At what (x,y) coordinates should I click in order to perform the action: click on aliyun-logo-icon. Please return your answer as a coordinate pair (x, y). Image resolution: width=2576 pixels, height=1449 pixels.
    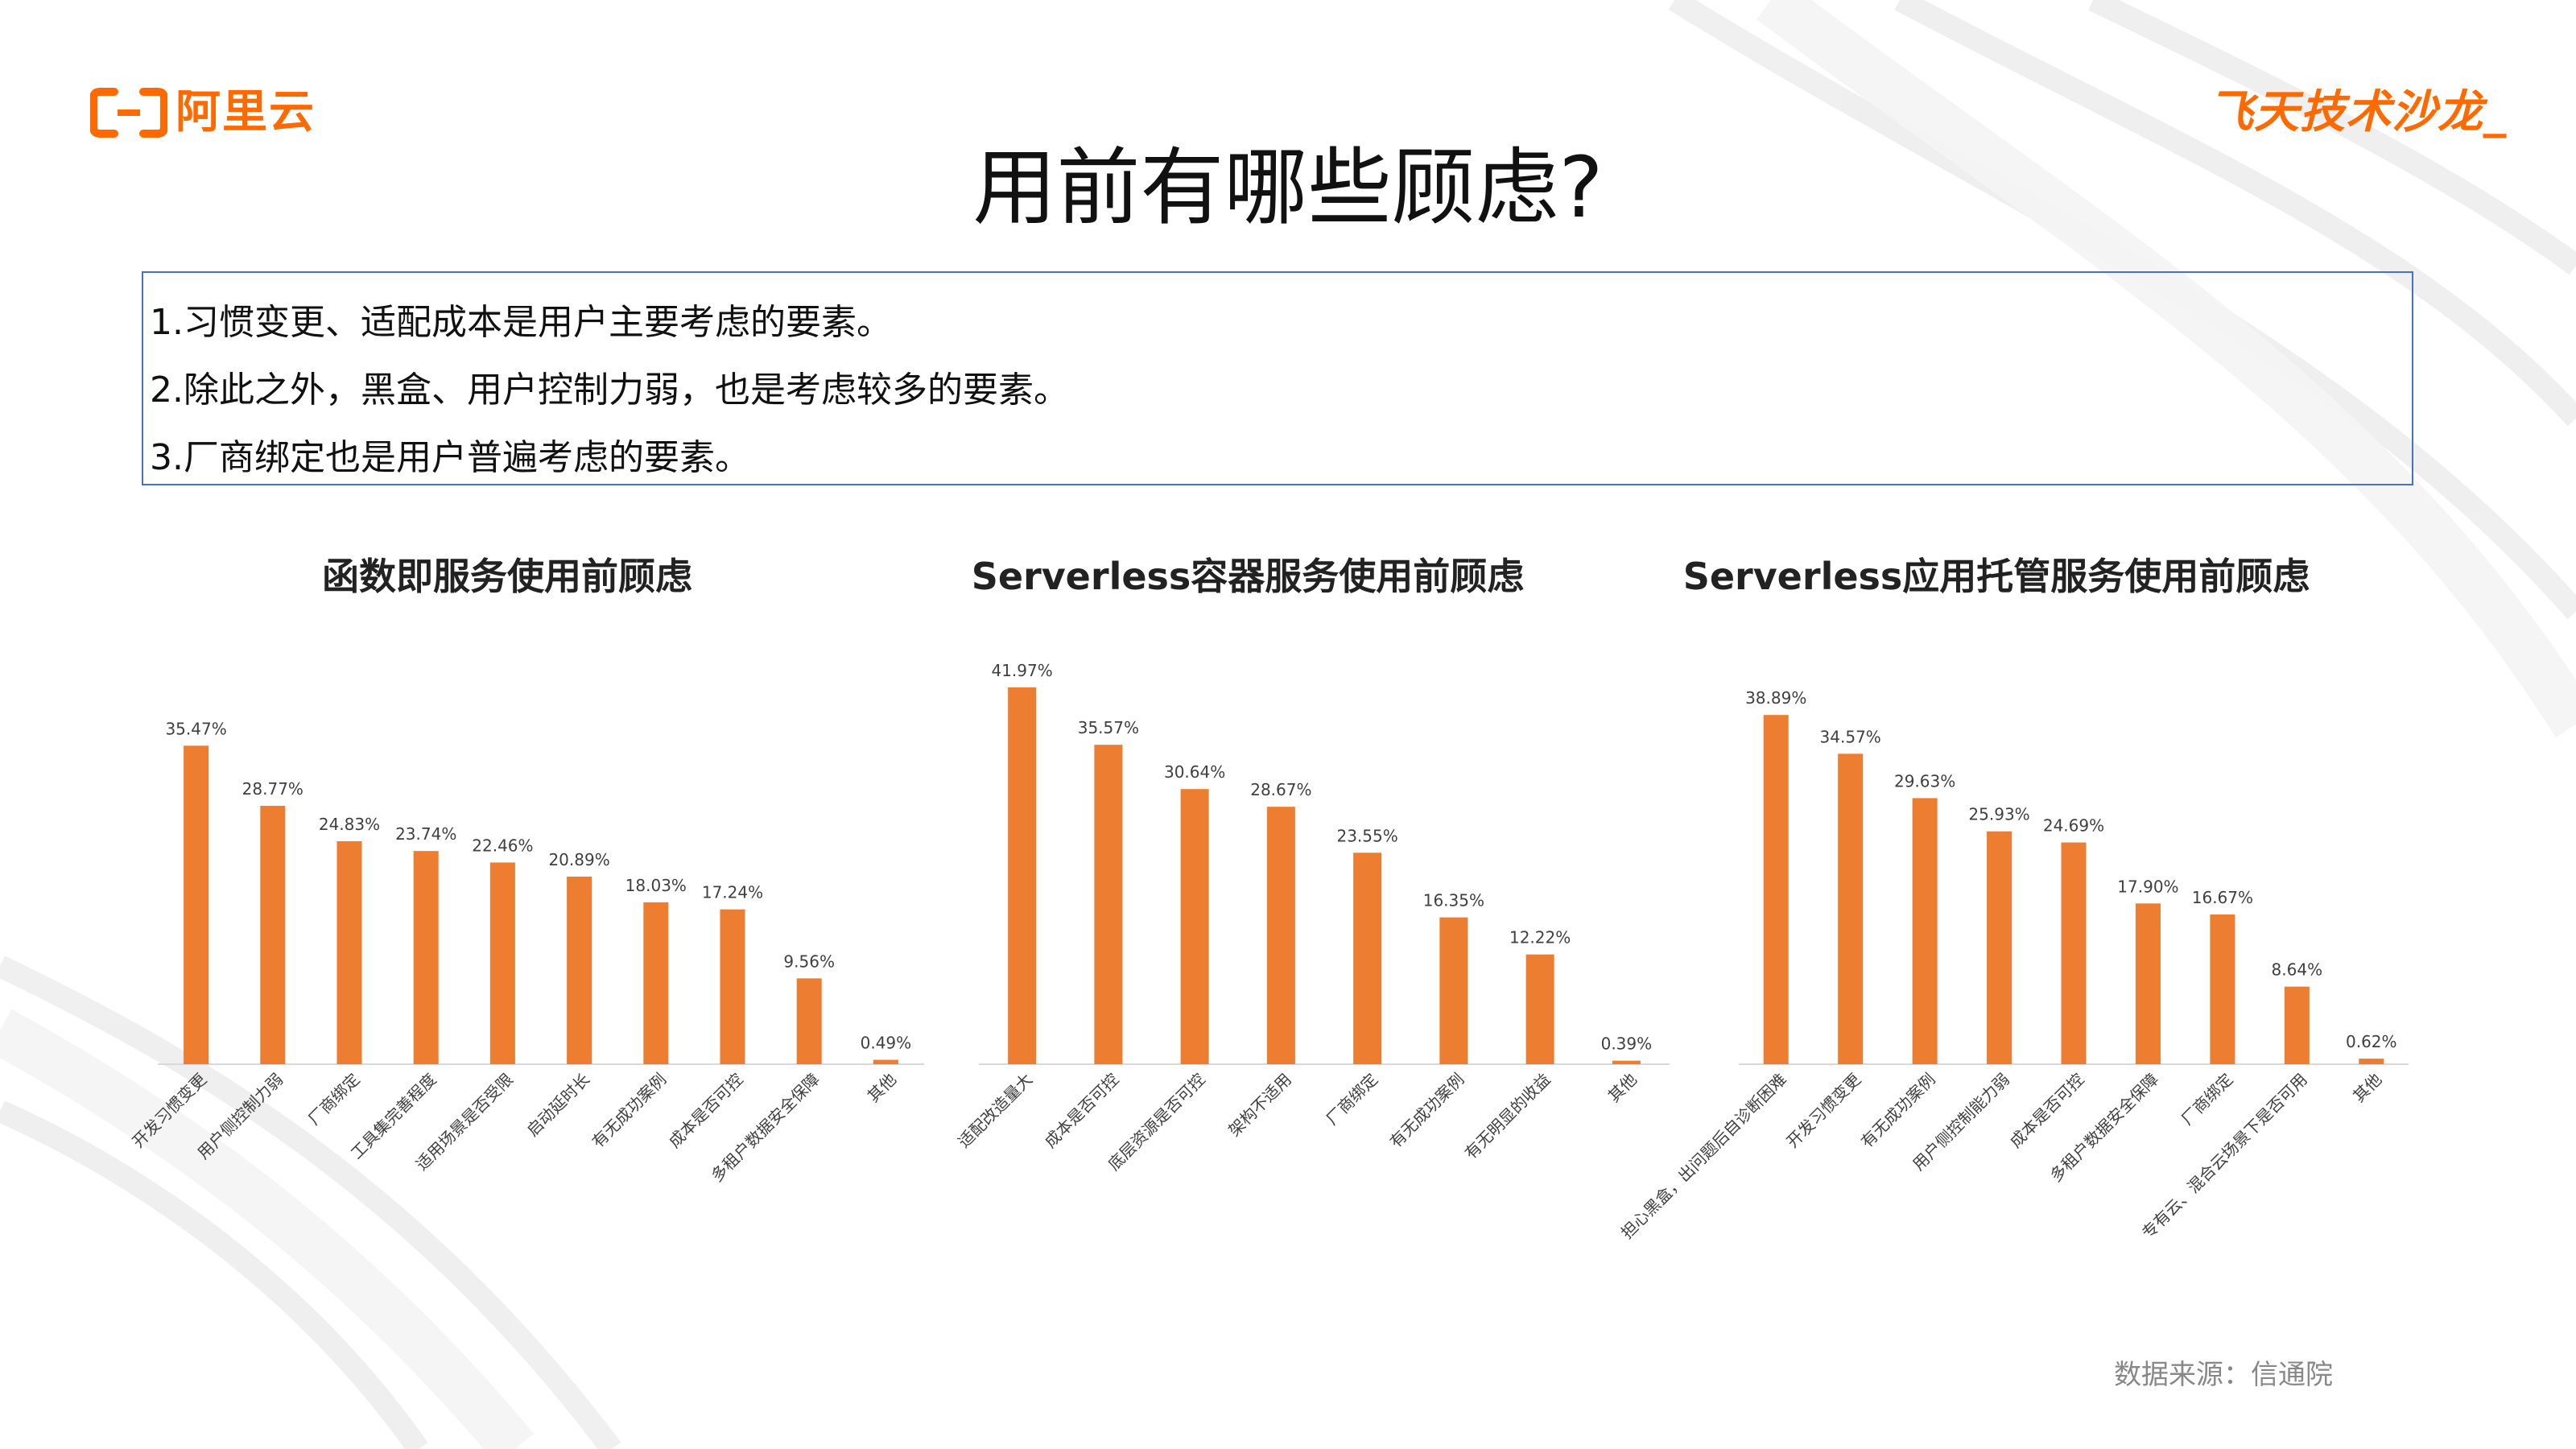
    Looking at the image, I should click on (128, 113).